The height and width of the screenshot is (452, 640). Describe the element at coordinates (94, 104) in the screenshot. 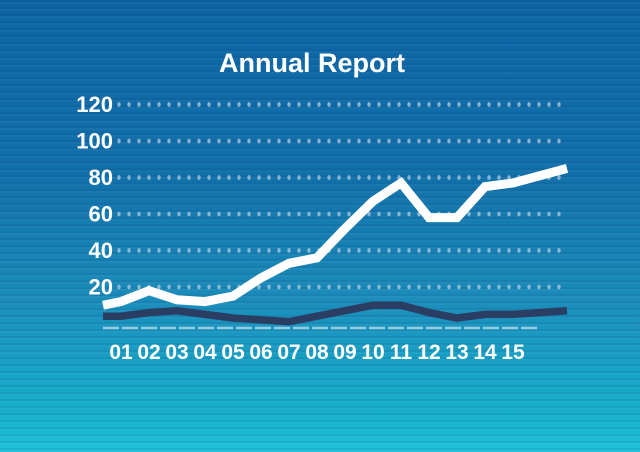

I see `y-tick-label: 120` at that location.